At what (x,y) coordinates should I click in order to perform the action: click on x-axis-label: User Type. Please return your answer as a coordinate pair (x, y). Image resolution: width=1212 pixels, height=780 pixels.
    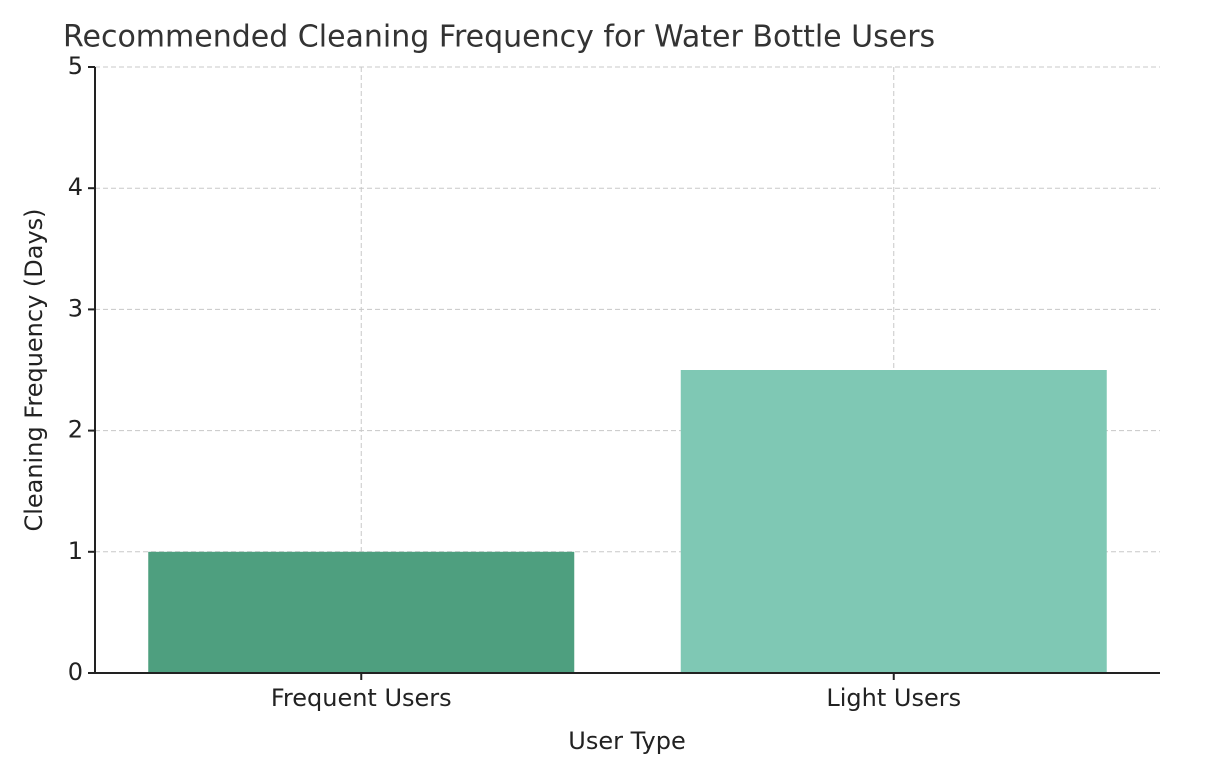
    Looking at the image, I should click on (626, 741).